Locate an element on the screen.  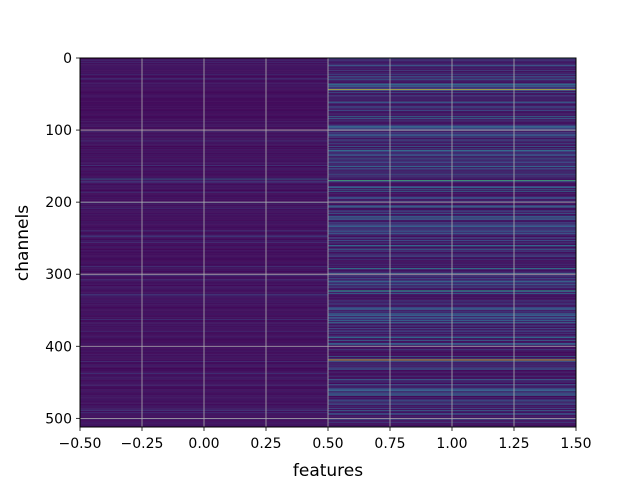
y-tick-label: 0 is located at coordinates (67, 59).